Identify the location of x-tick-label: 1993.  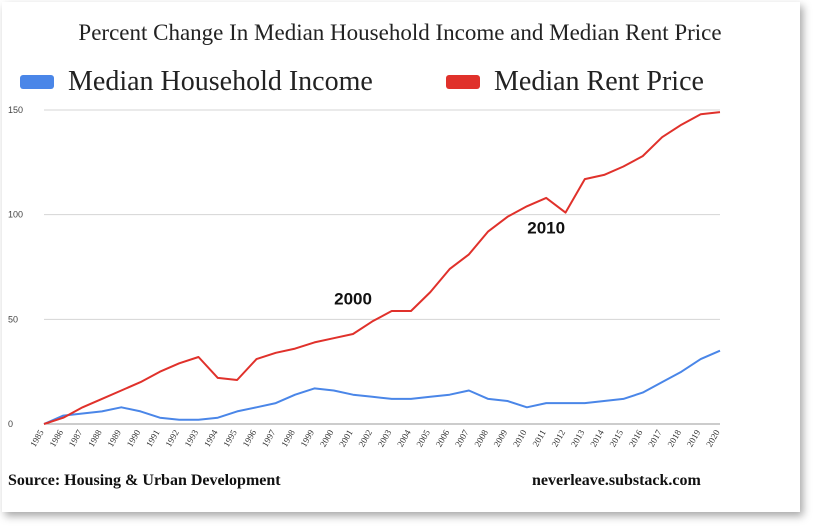
(192, 438).